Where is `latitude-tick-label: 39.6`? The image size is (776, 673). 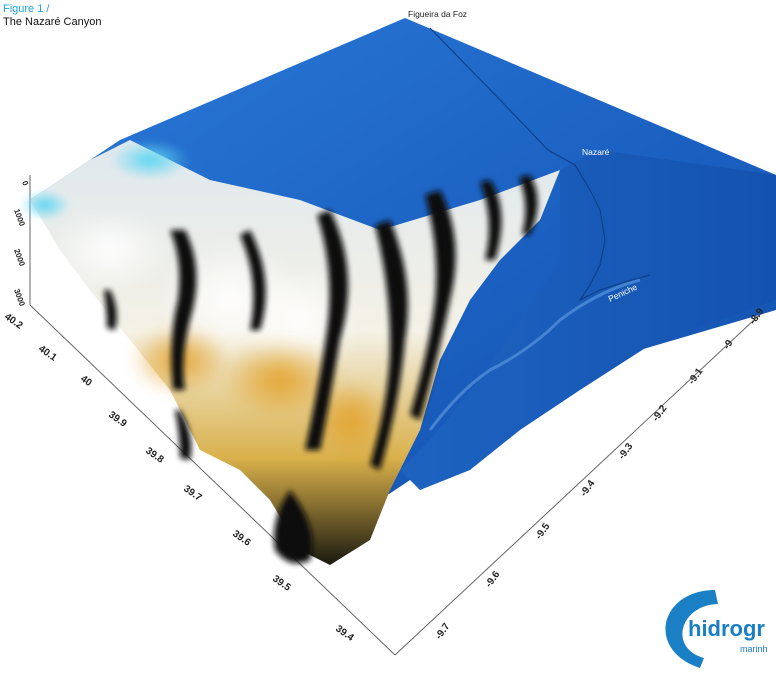
latitude-tick-label: 39.6 is located at coordinates (241, 538).